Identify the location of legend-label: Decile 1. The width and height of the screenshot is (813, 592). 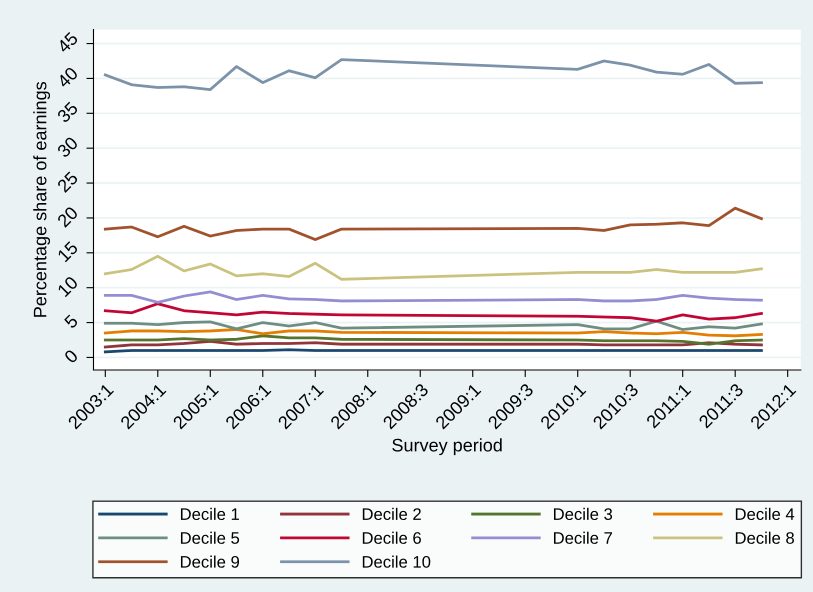
(209, 514).